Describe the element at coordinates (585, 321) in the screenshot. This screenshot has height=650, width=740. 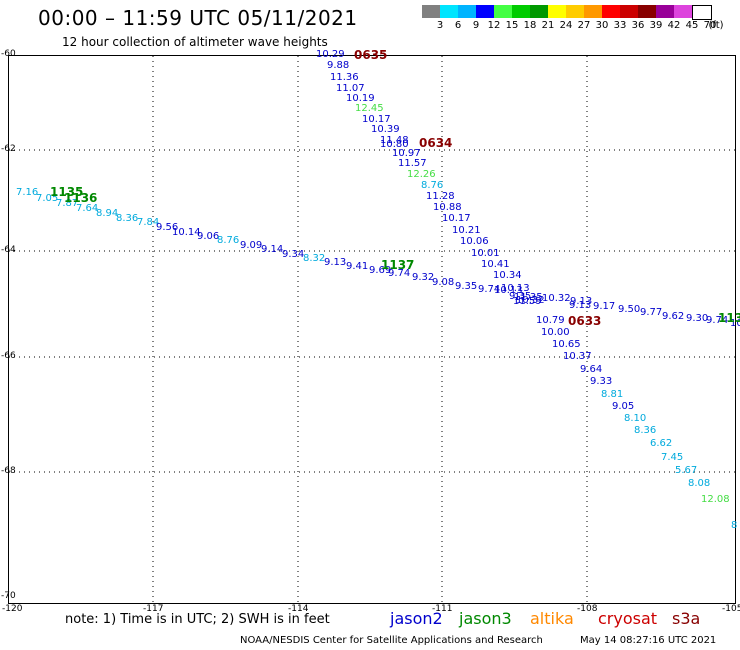
I see `pass-time-label: 0633` at that location.